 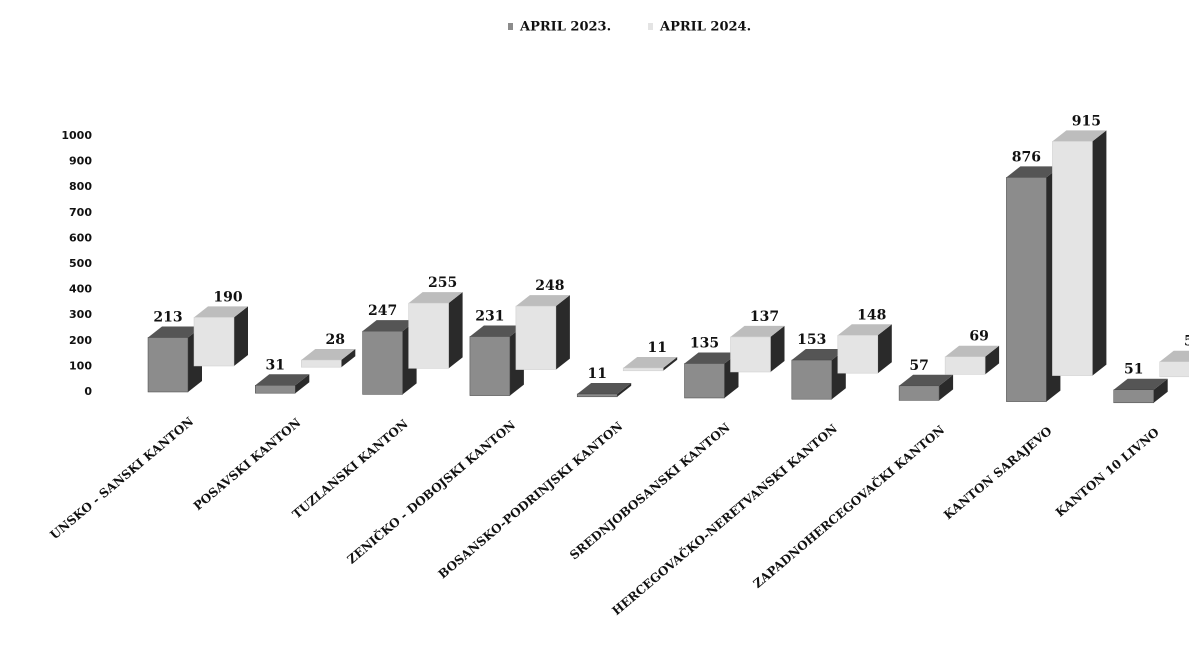 I want to click on data-label: 247, so click(x=382, y=311).